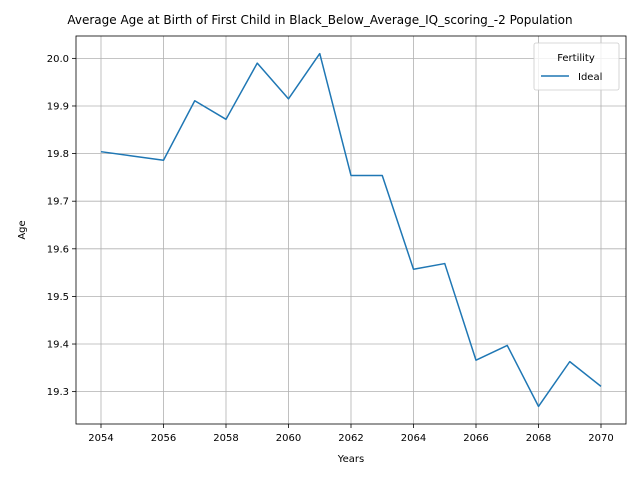 The height and width of the screenshot is (480, 640). I want to click on legend: Fertility Ideal, so click(576, 66).